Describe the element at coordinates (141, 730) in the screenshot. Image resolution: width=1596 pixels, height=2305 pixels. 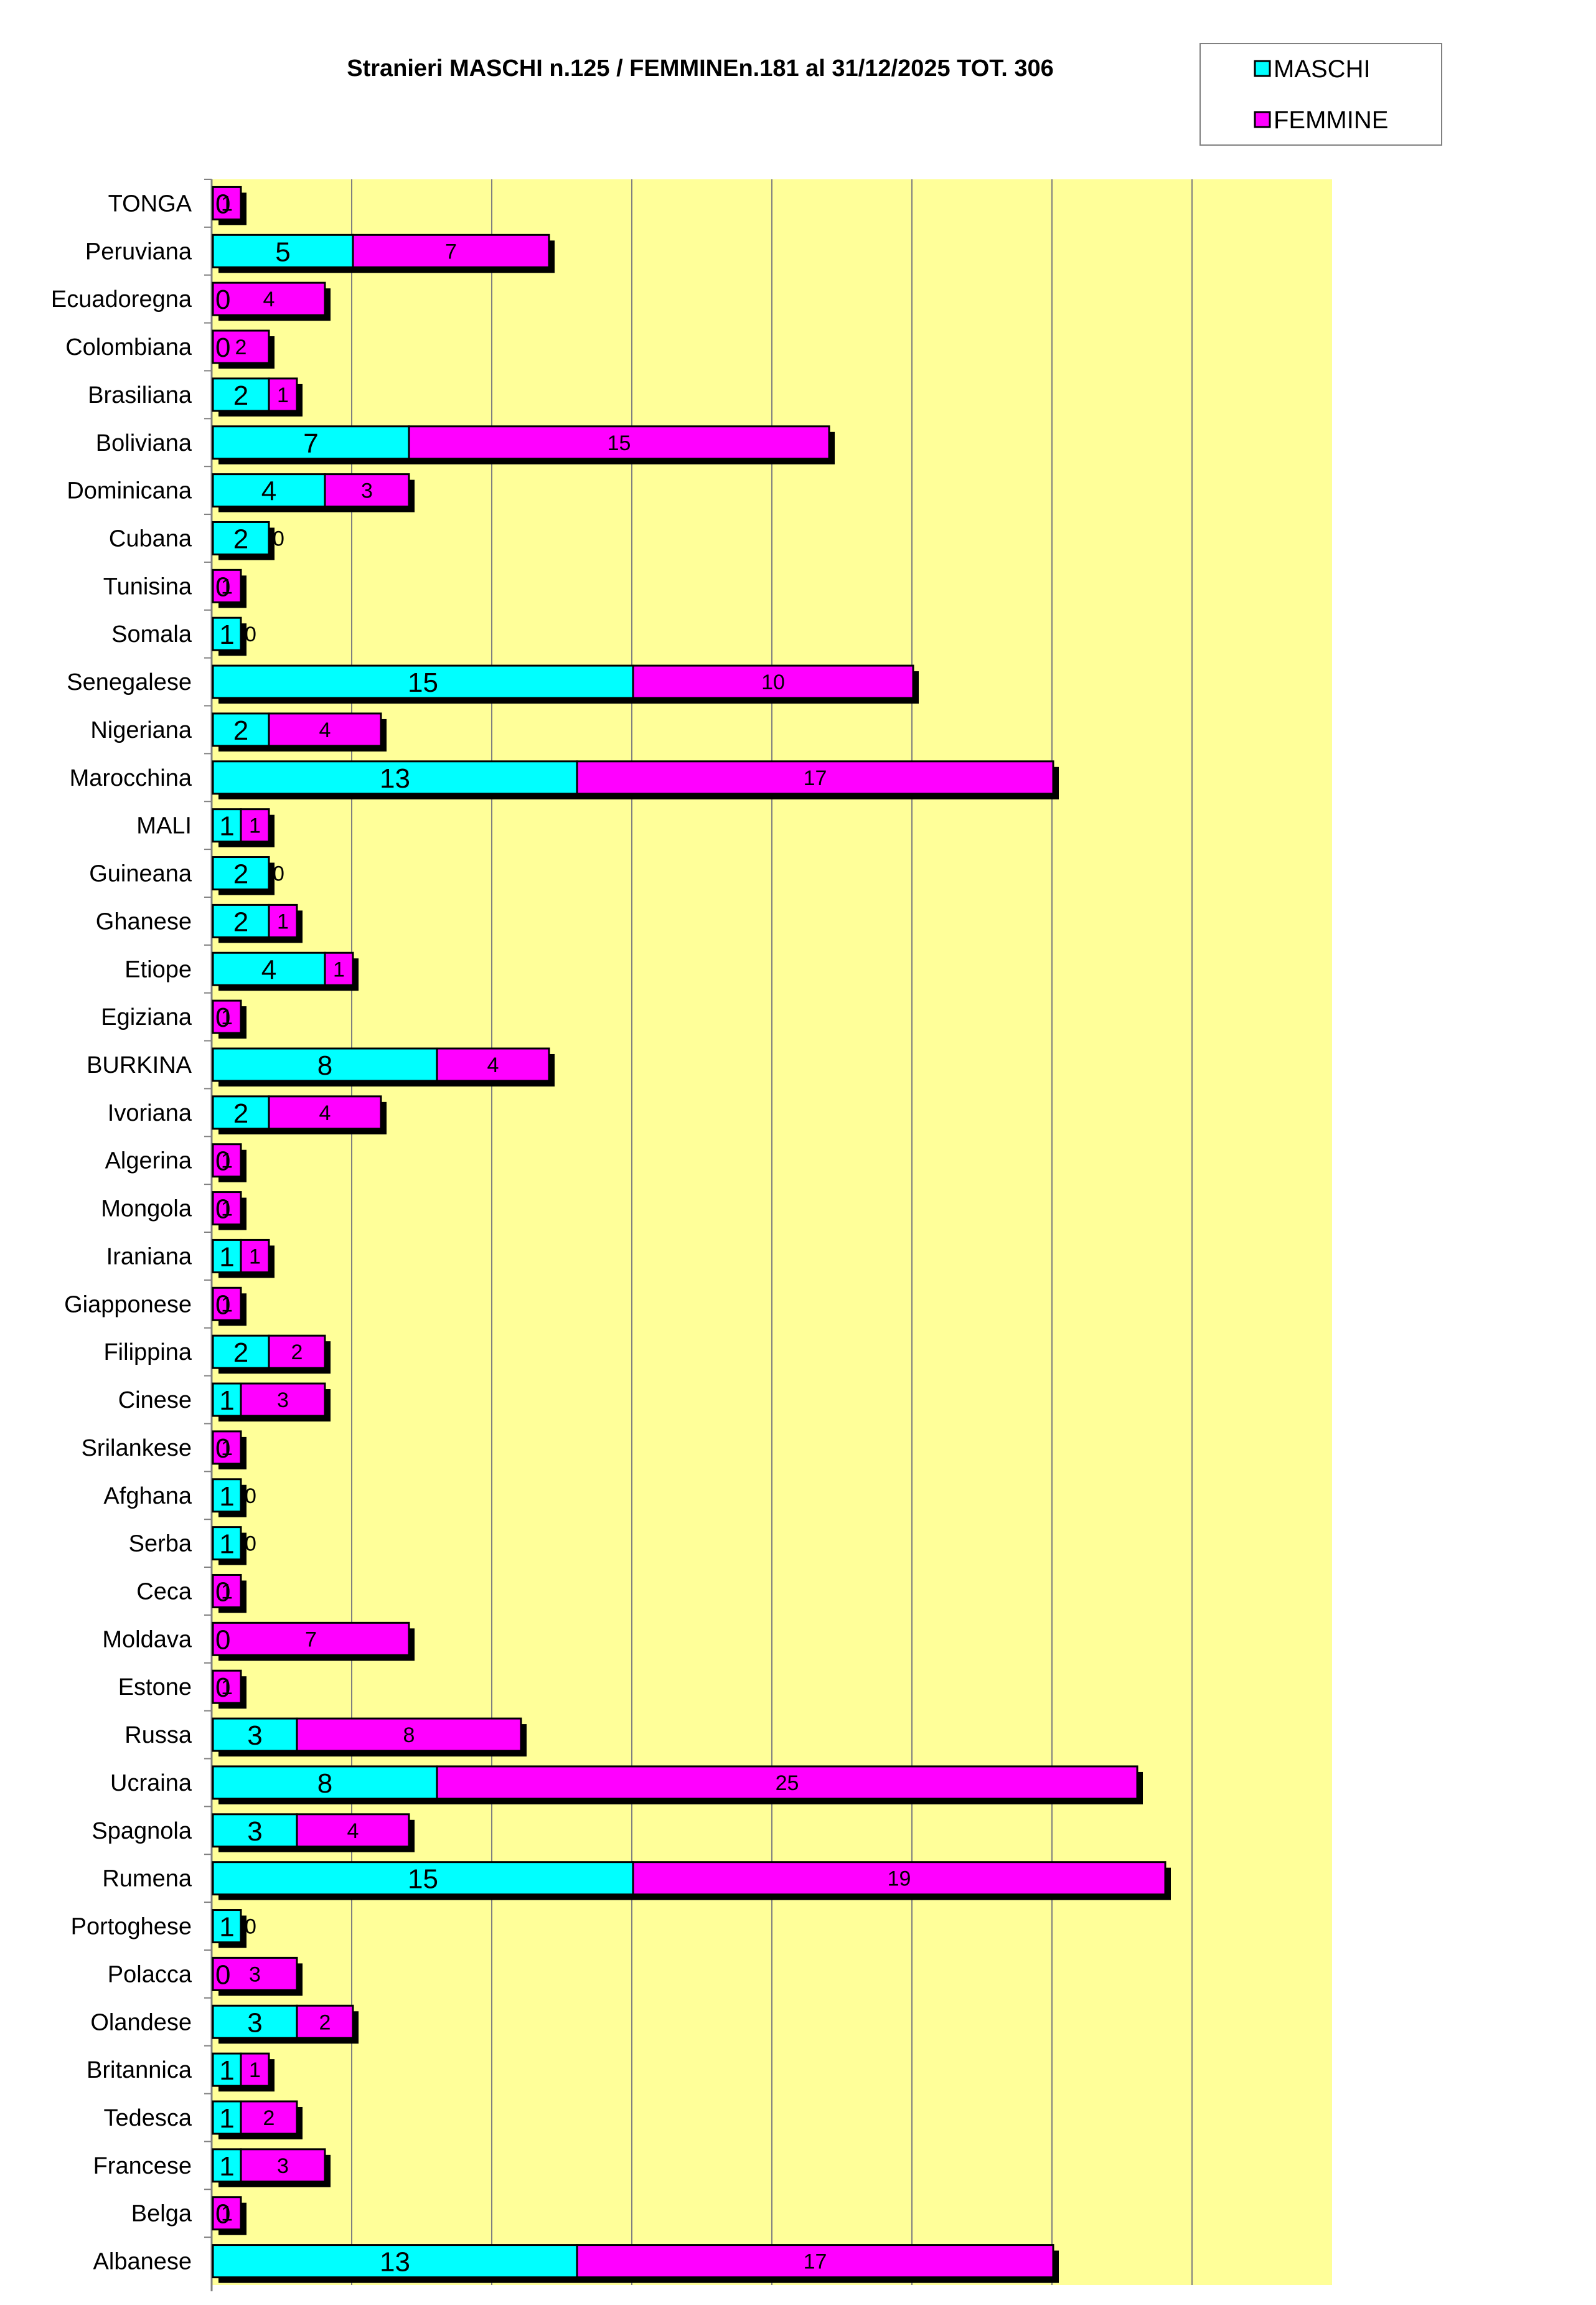
I see `category-label: Nigeriana` at that location.